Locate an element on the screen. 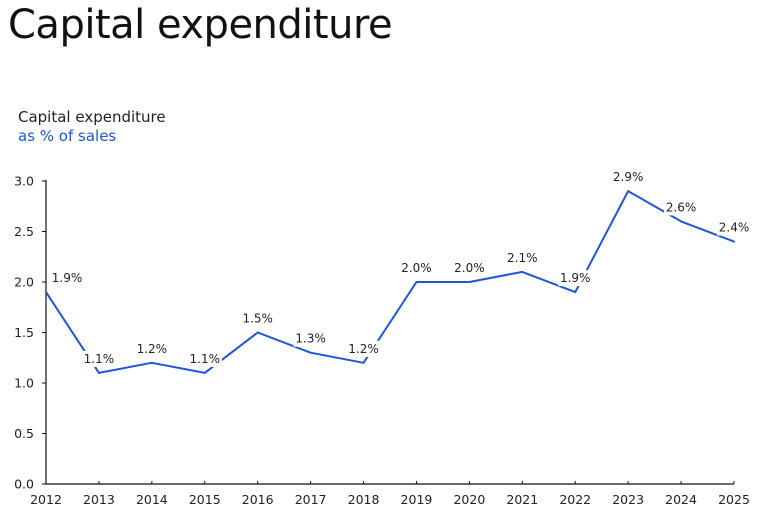 The image size is (762, 517). y-tick-label: 2.5 is located at coordinates (24, 231).